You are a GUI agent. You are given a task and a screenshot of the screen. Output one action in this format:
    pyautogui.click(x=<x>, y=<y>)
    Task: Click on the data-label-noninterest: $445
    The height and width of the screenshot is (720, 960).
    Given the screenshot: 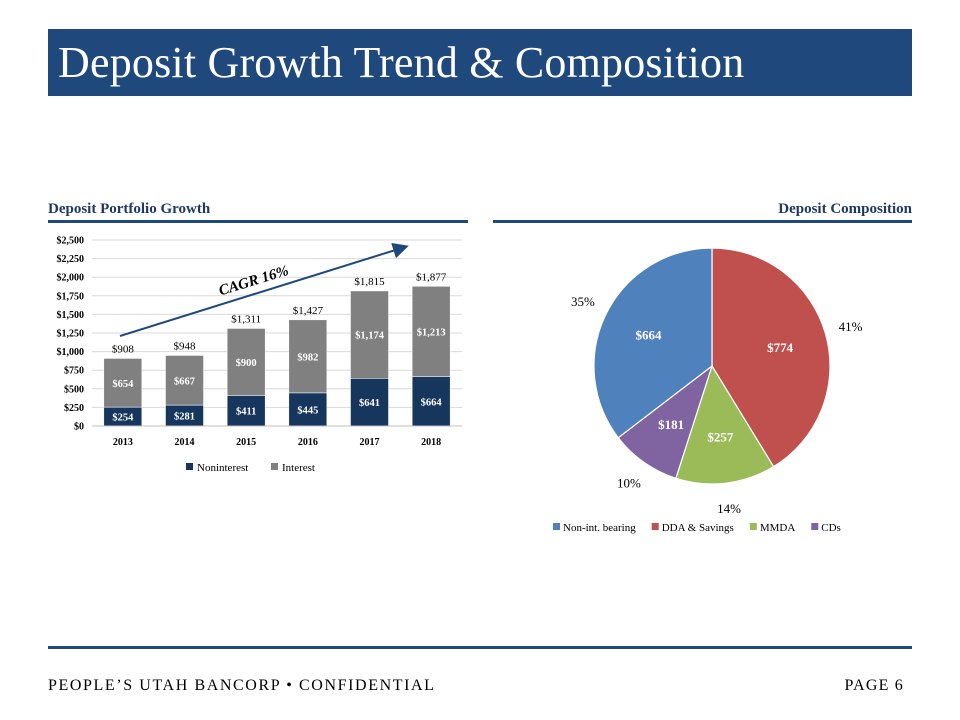 What is the action you would take?
    pyautogui.click(x=307, y=410)
    